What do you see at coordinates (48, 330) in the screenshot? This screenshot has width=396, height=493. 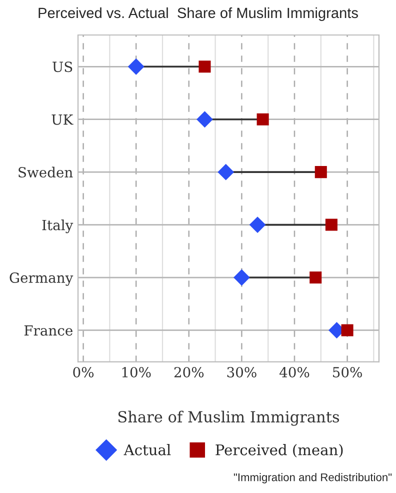 I see `y-tick-label: France` at bounding box center [48, 330].